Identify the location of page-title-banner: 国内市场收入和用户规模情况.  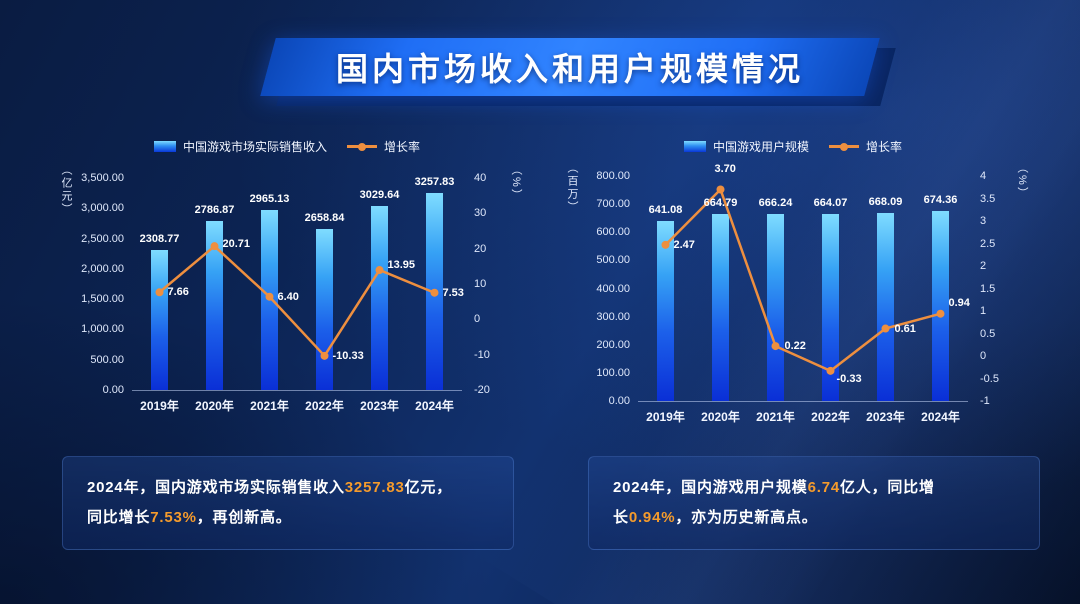
(578, 72).